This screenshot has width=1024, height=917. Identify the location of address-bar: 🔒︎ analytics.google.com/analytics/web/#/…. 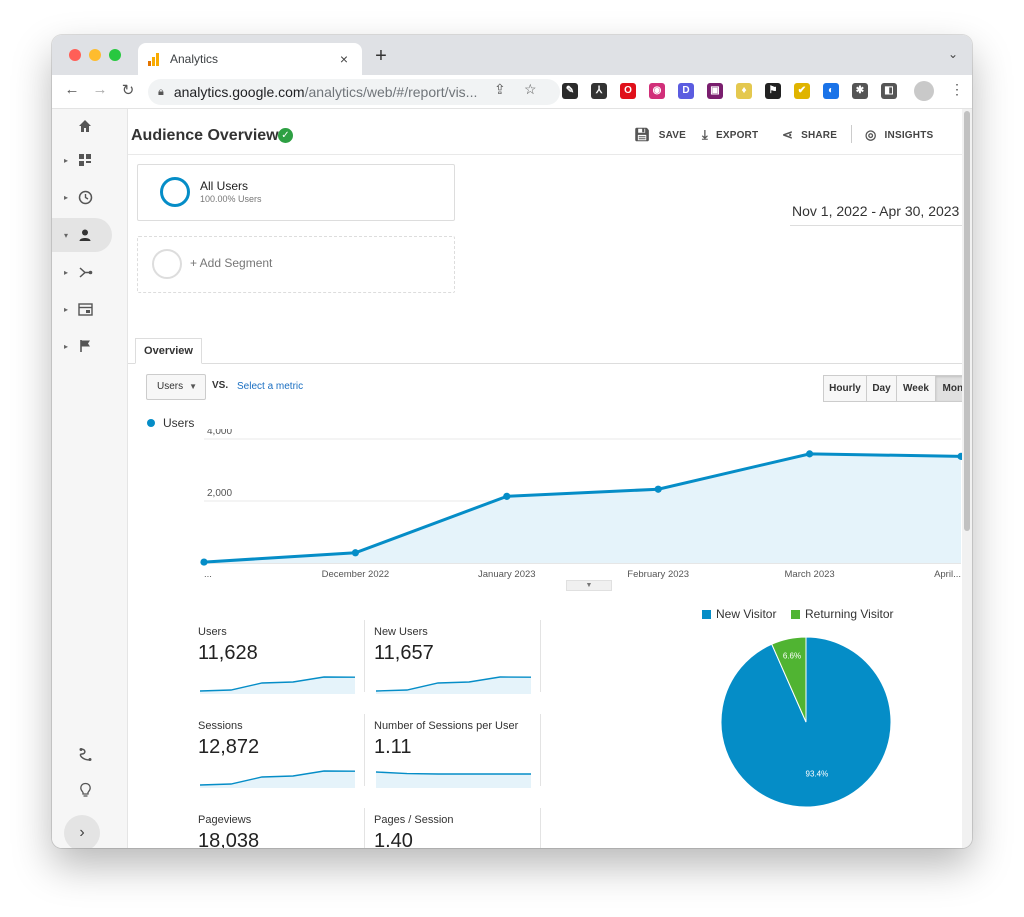
(354, 92).